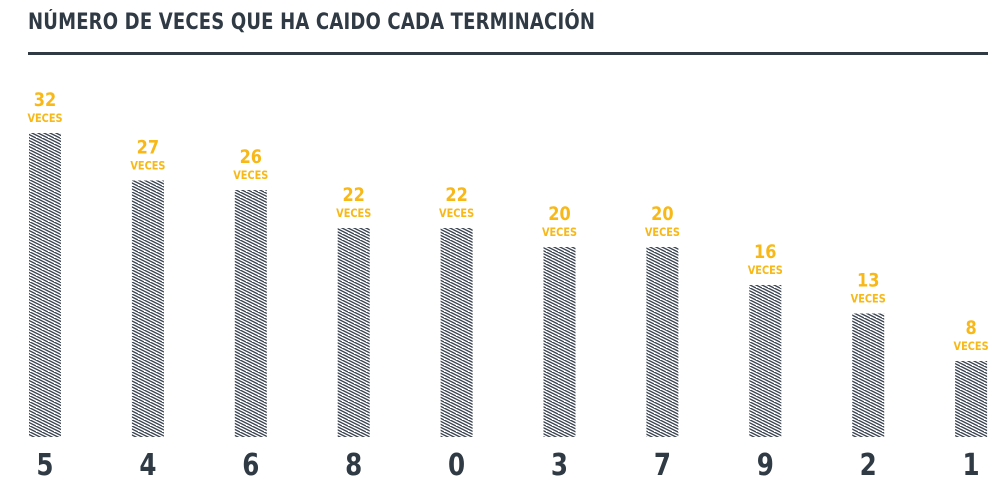 The height and width of the screenshot is (501, 1008). Describe the element at coordinates (44, 118) in the screenshot. I see `unit-label-5: VECES` at that location.